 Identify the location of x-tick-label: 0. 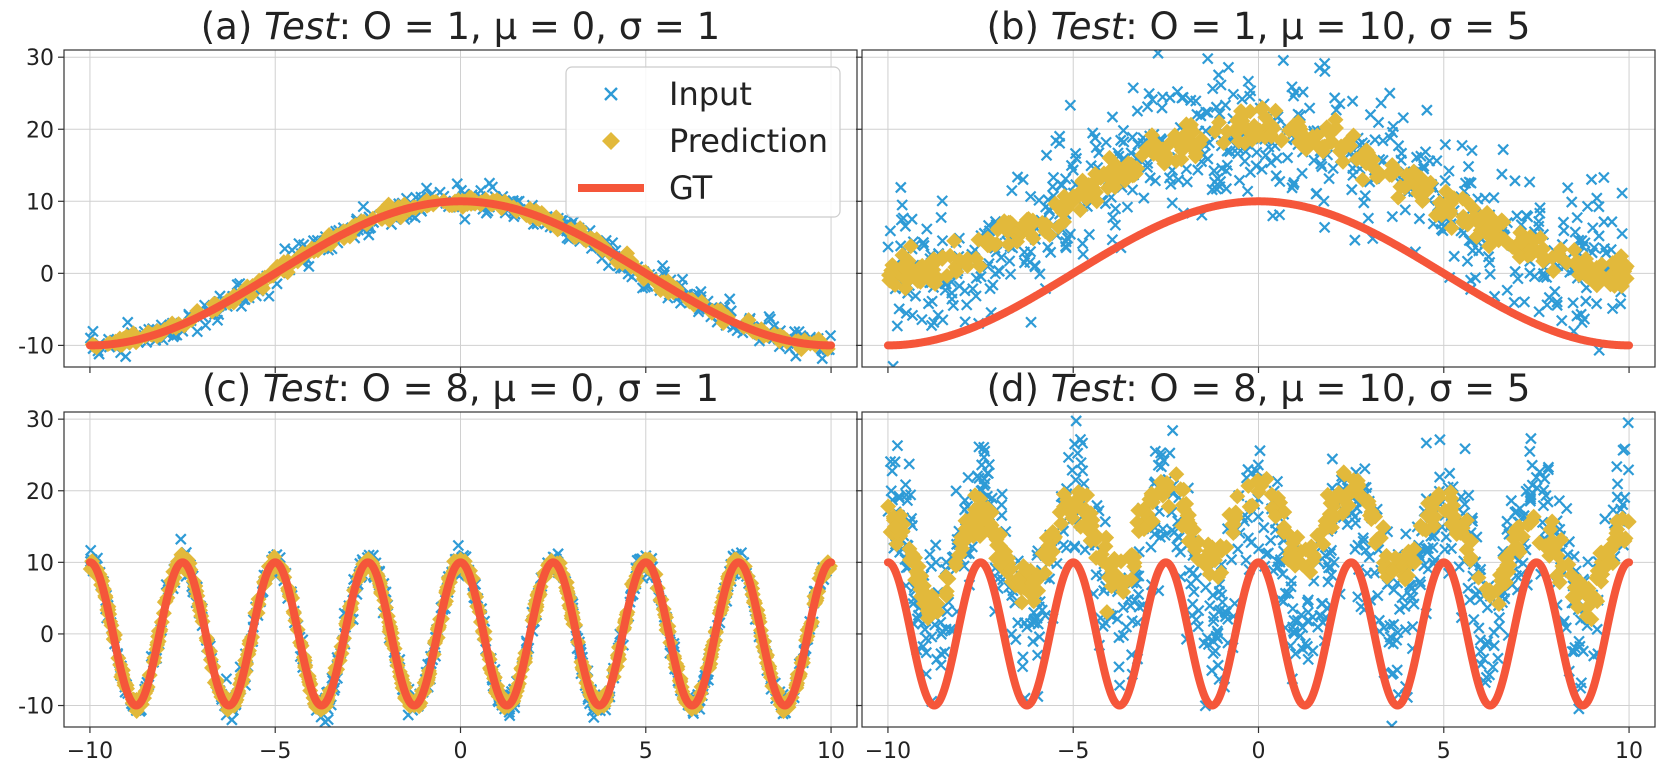
(1259, 751).